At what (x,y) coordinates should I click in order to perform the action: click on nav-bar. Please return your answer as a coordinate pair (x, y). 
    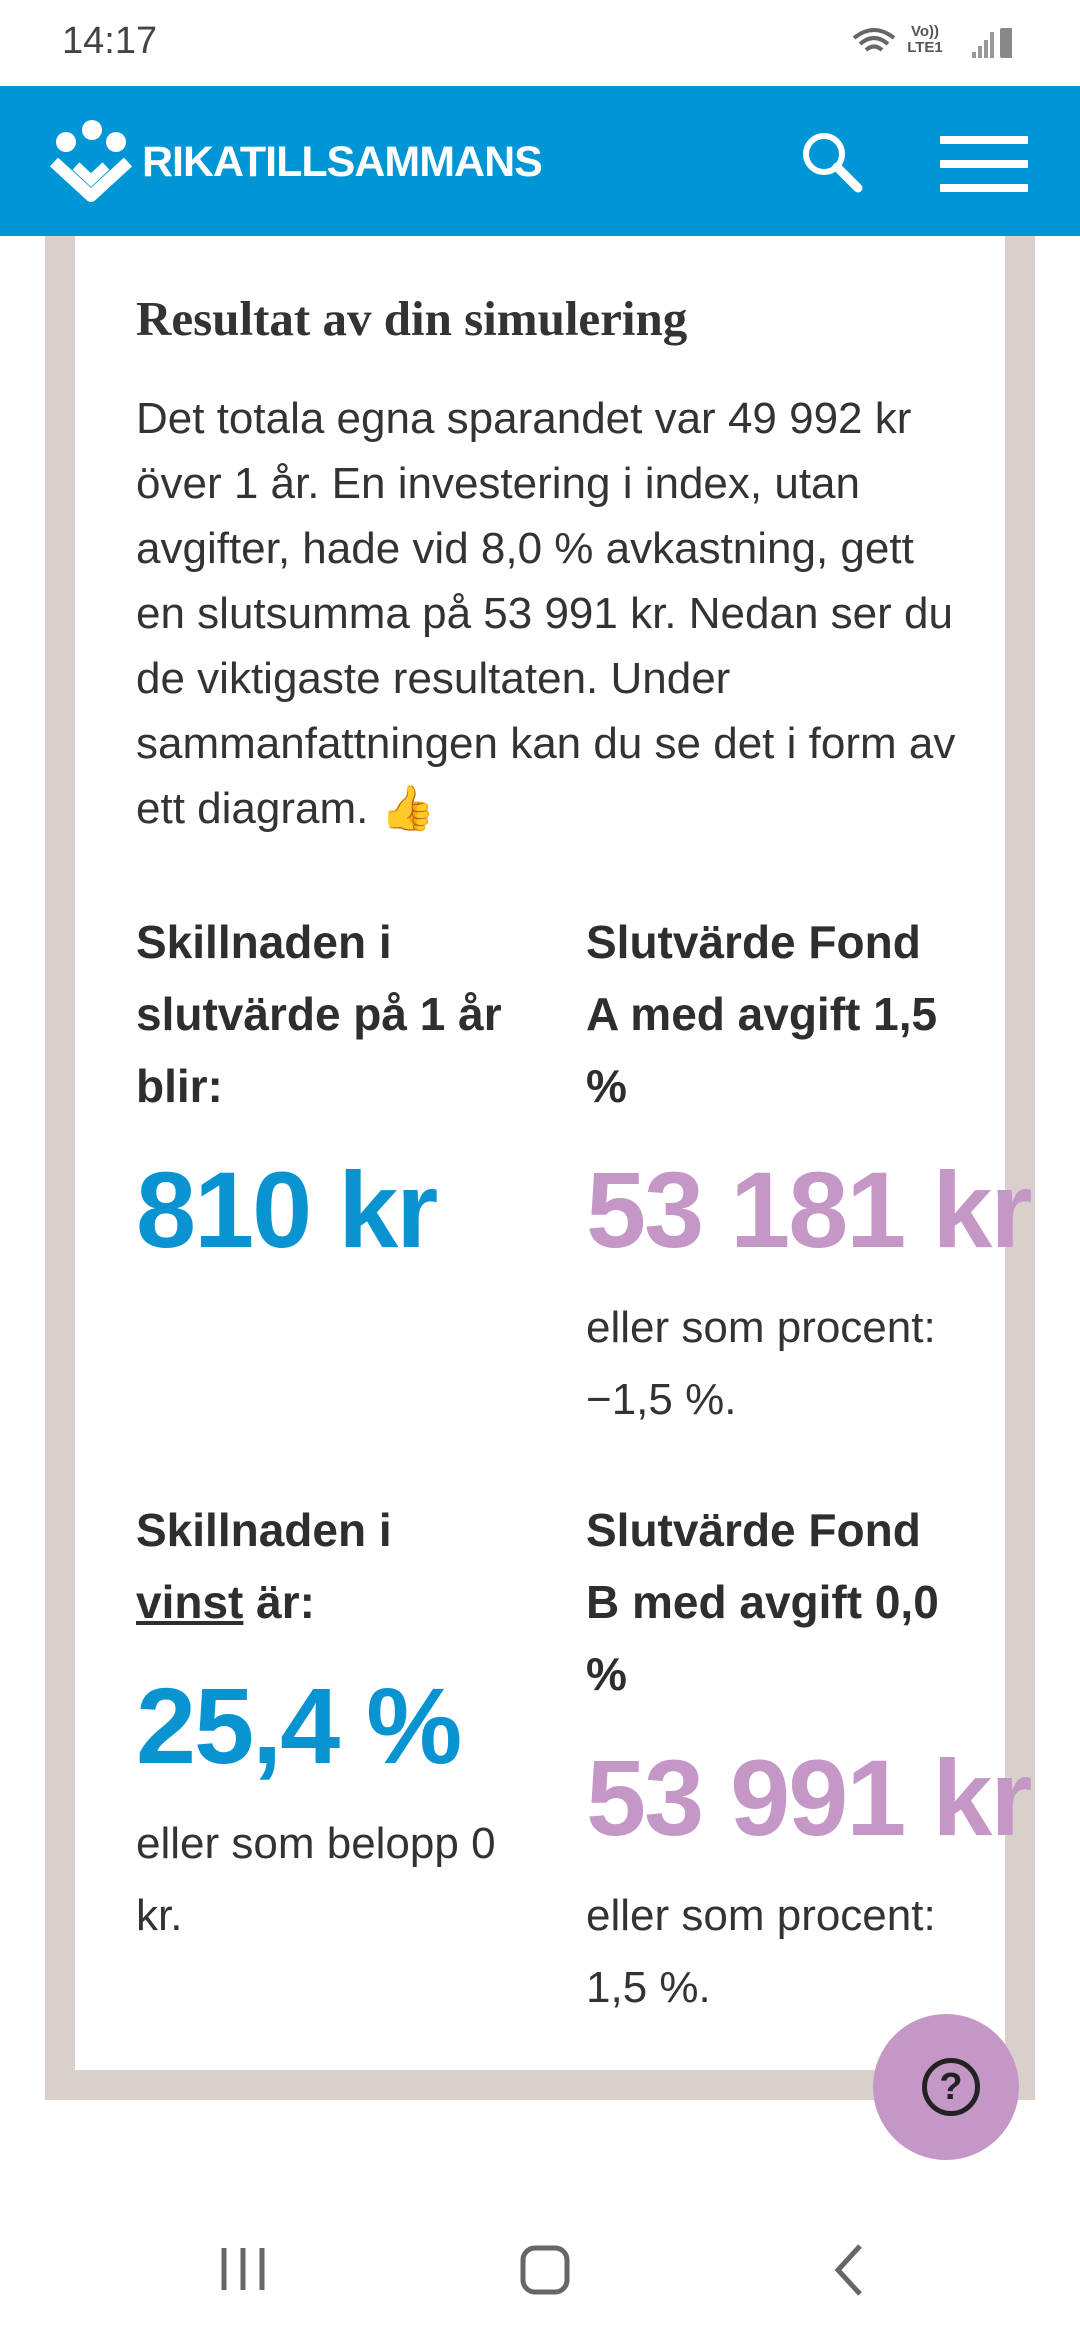
    Looking at the image, I should click on (541, 2270).